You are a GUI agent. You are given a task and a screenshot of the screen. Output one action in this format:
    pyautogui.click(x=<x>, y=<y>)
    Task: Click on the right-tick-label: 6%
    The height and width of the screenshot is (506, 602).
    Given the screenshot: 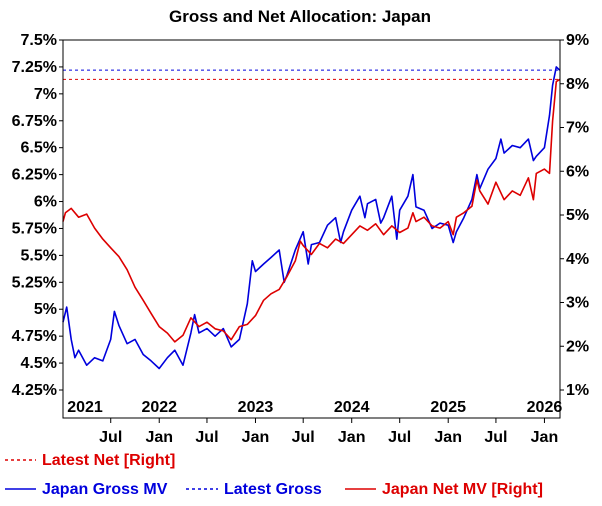 What is the action you would take?
    pyautogui.click(x=577, y=171)
    